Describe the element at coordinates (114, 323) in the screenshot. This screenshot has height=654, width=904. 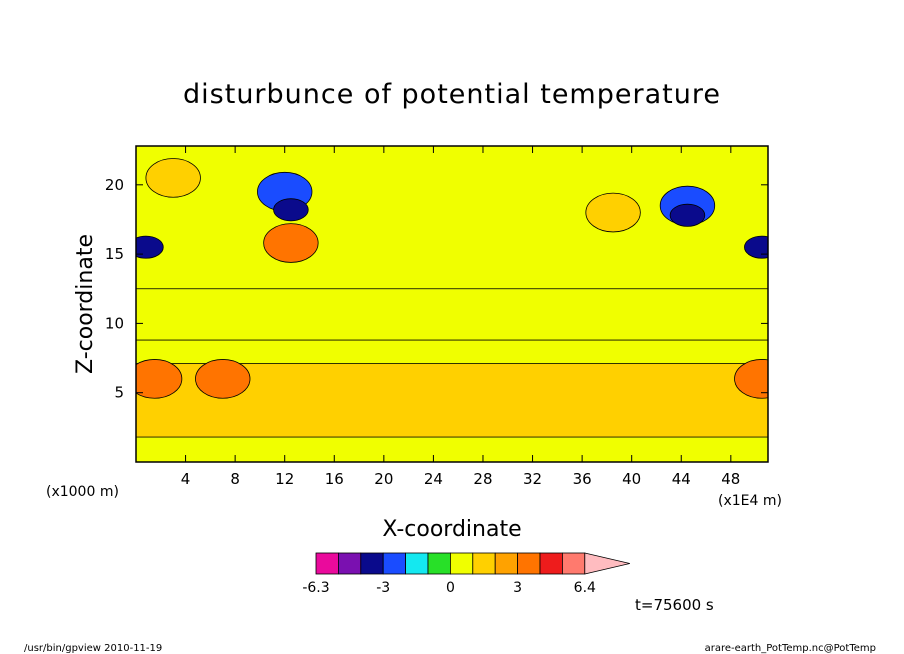
I see `y-tick-label: 10` at that location.